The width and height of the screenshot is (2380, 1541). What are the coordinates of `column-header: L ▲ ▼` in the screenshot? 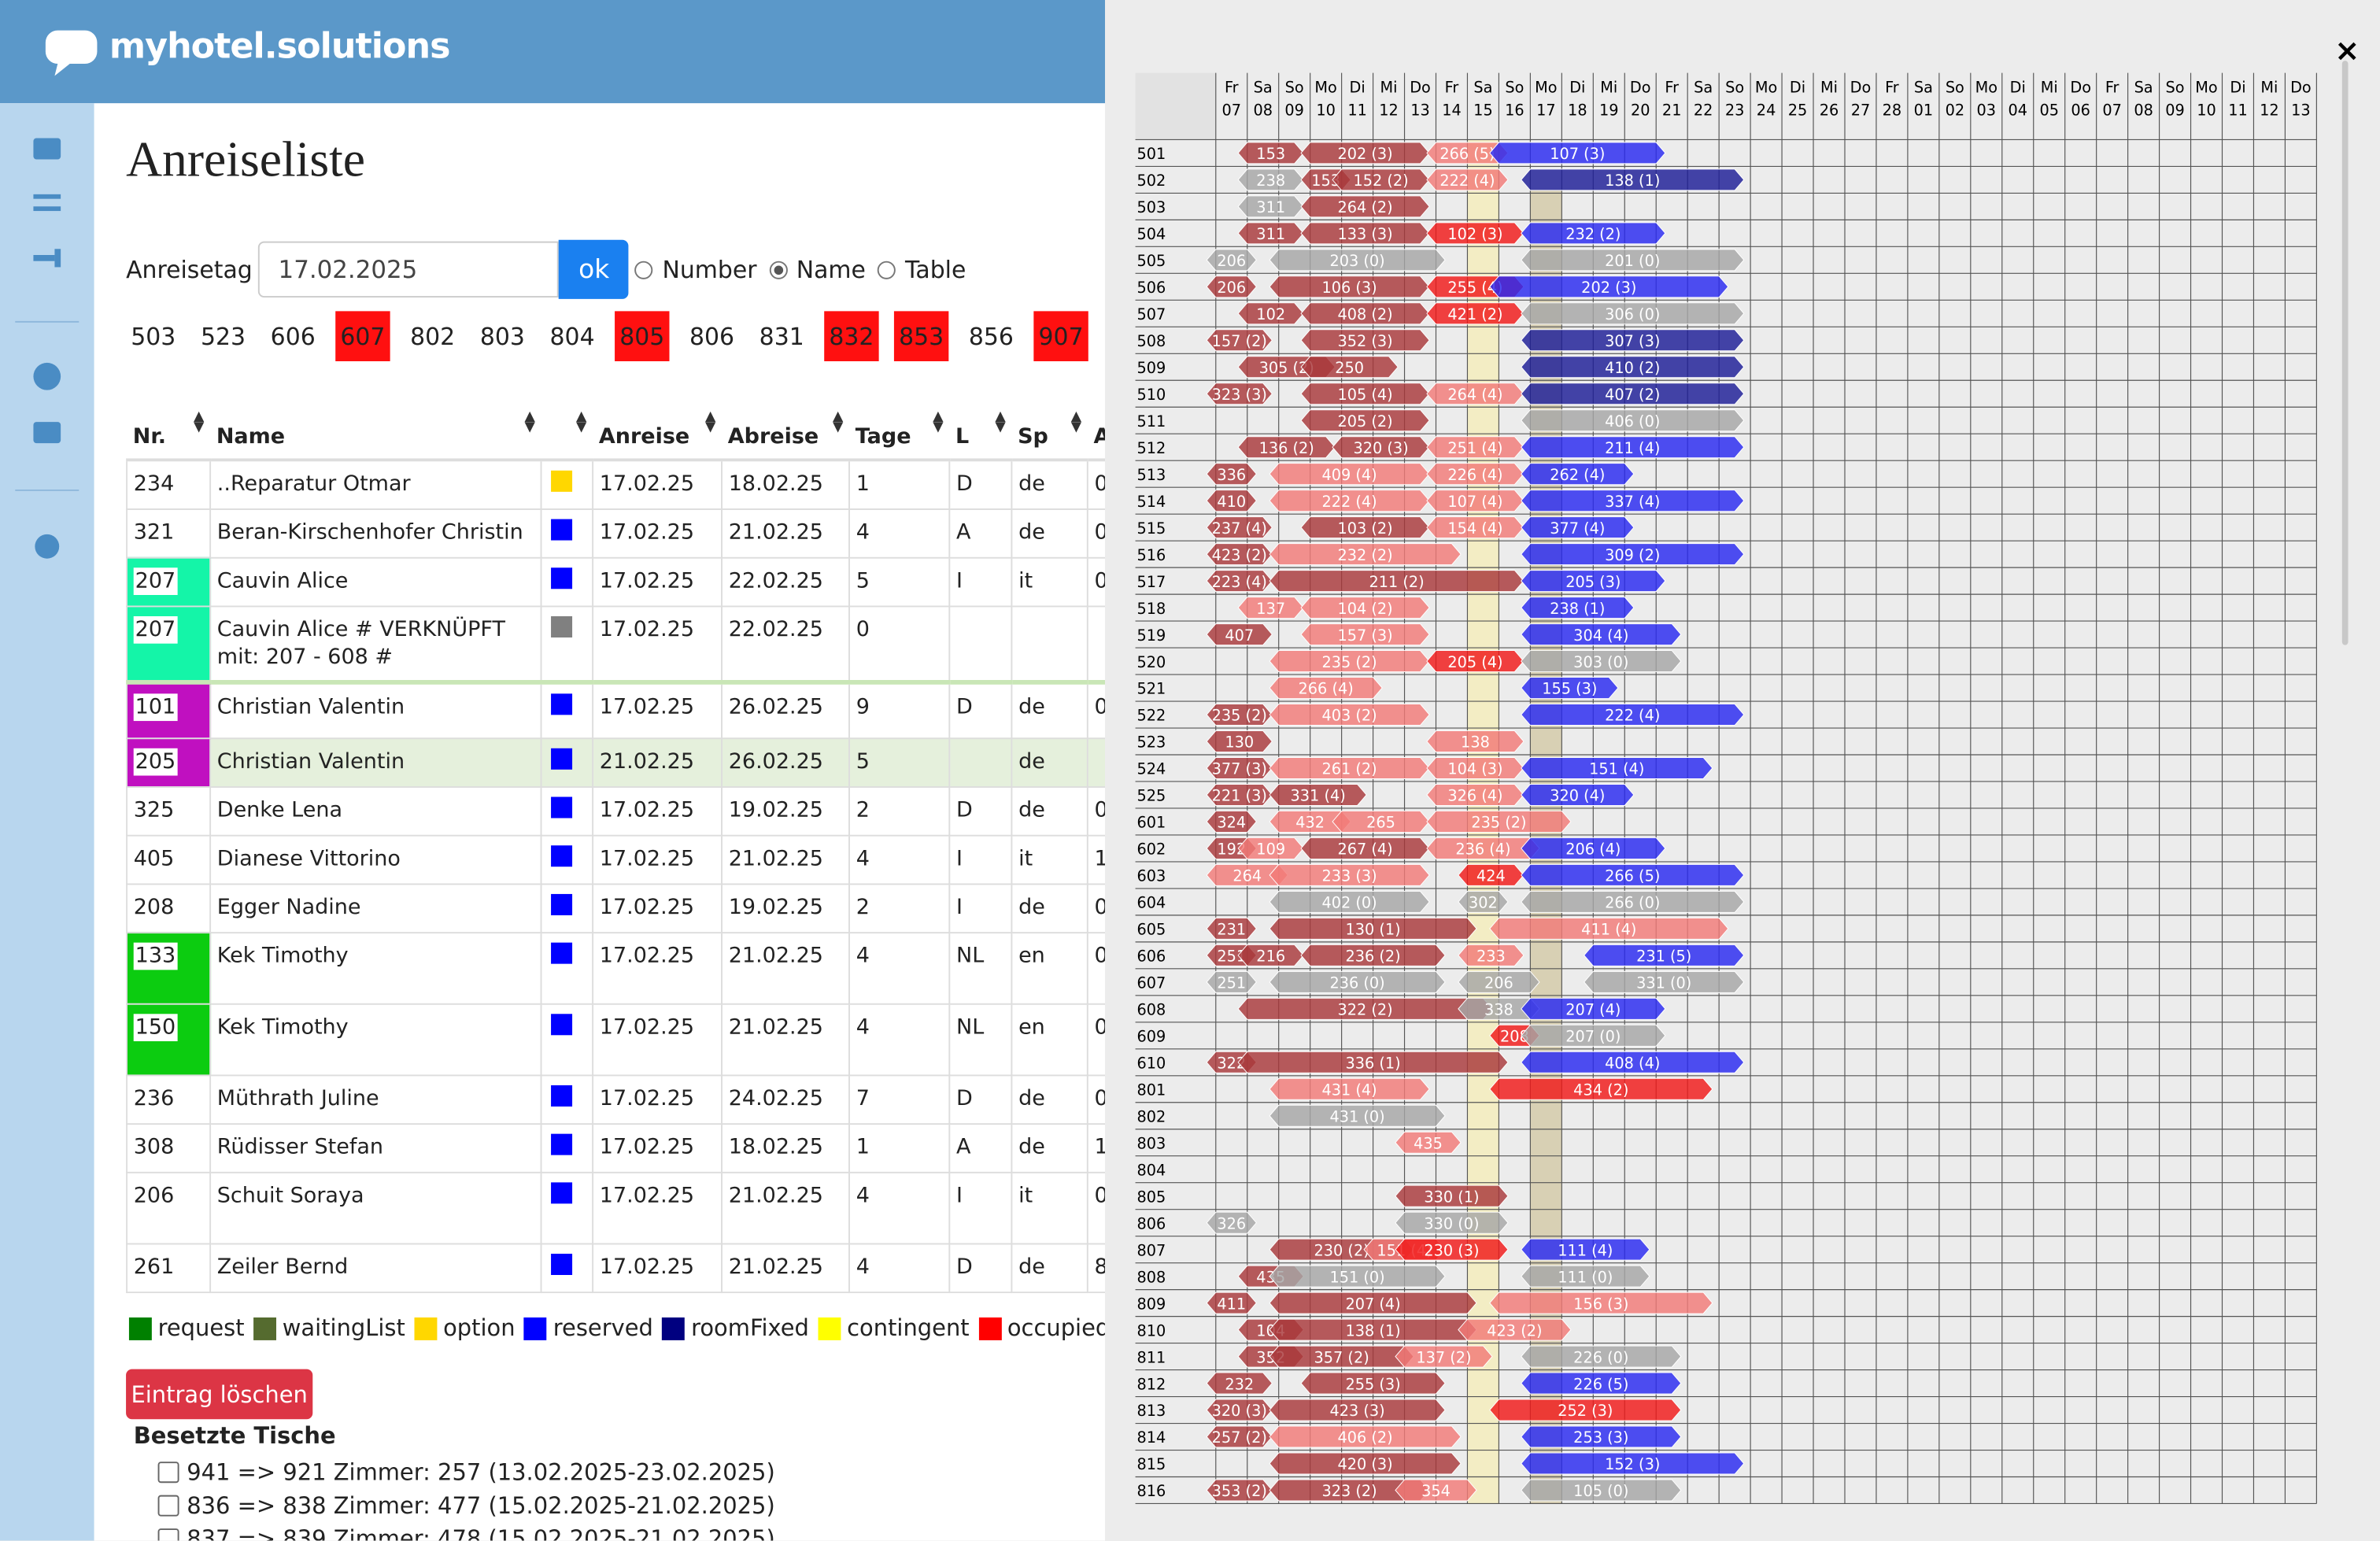 It's located at (980, 425).